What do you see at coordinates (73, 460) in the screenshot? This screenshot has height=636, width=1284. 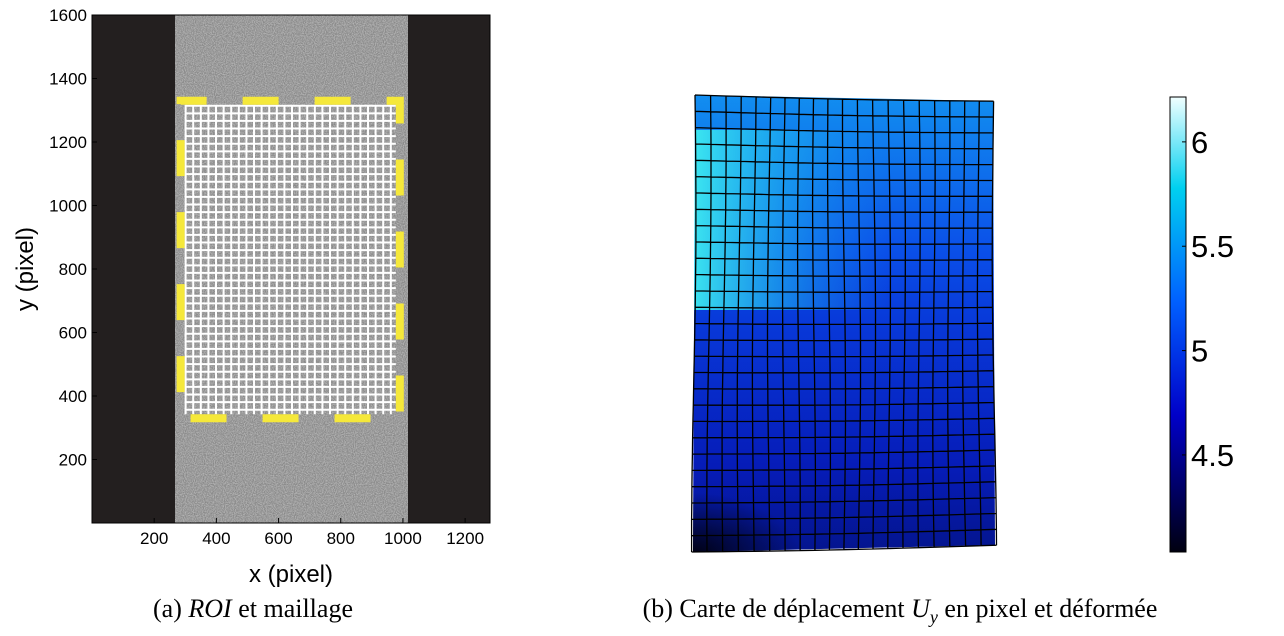 I see `y-tick-label: 200` at bounding box center [73, 460].